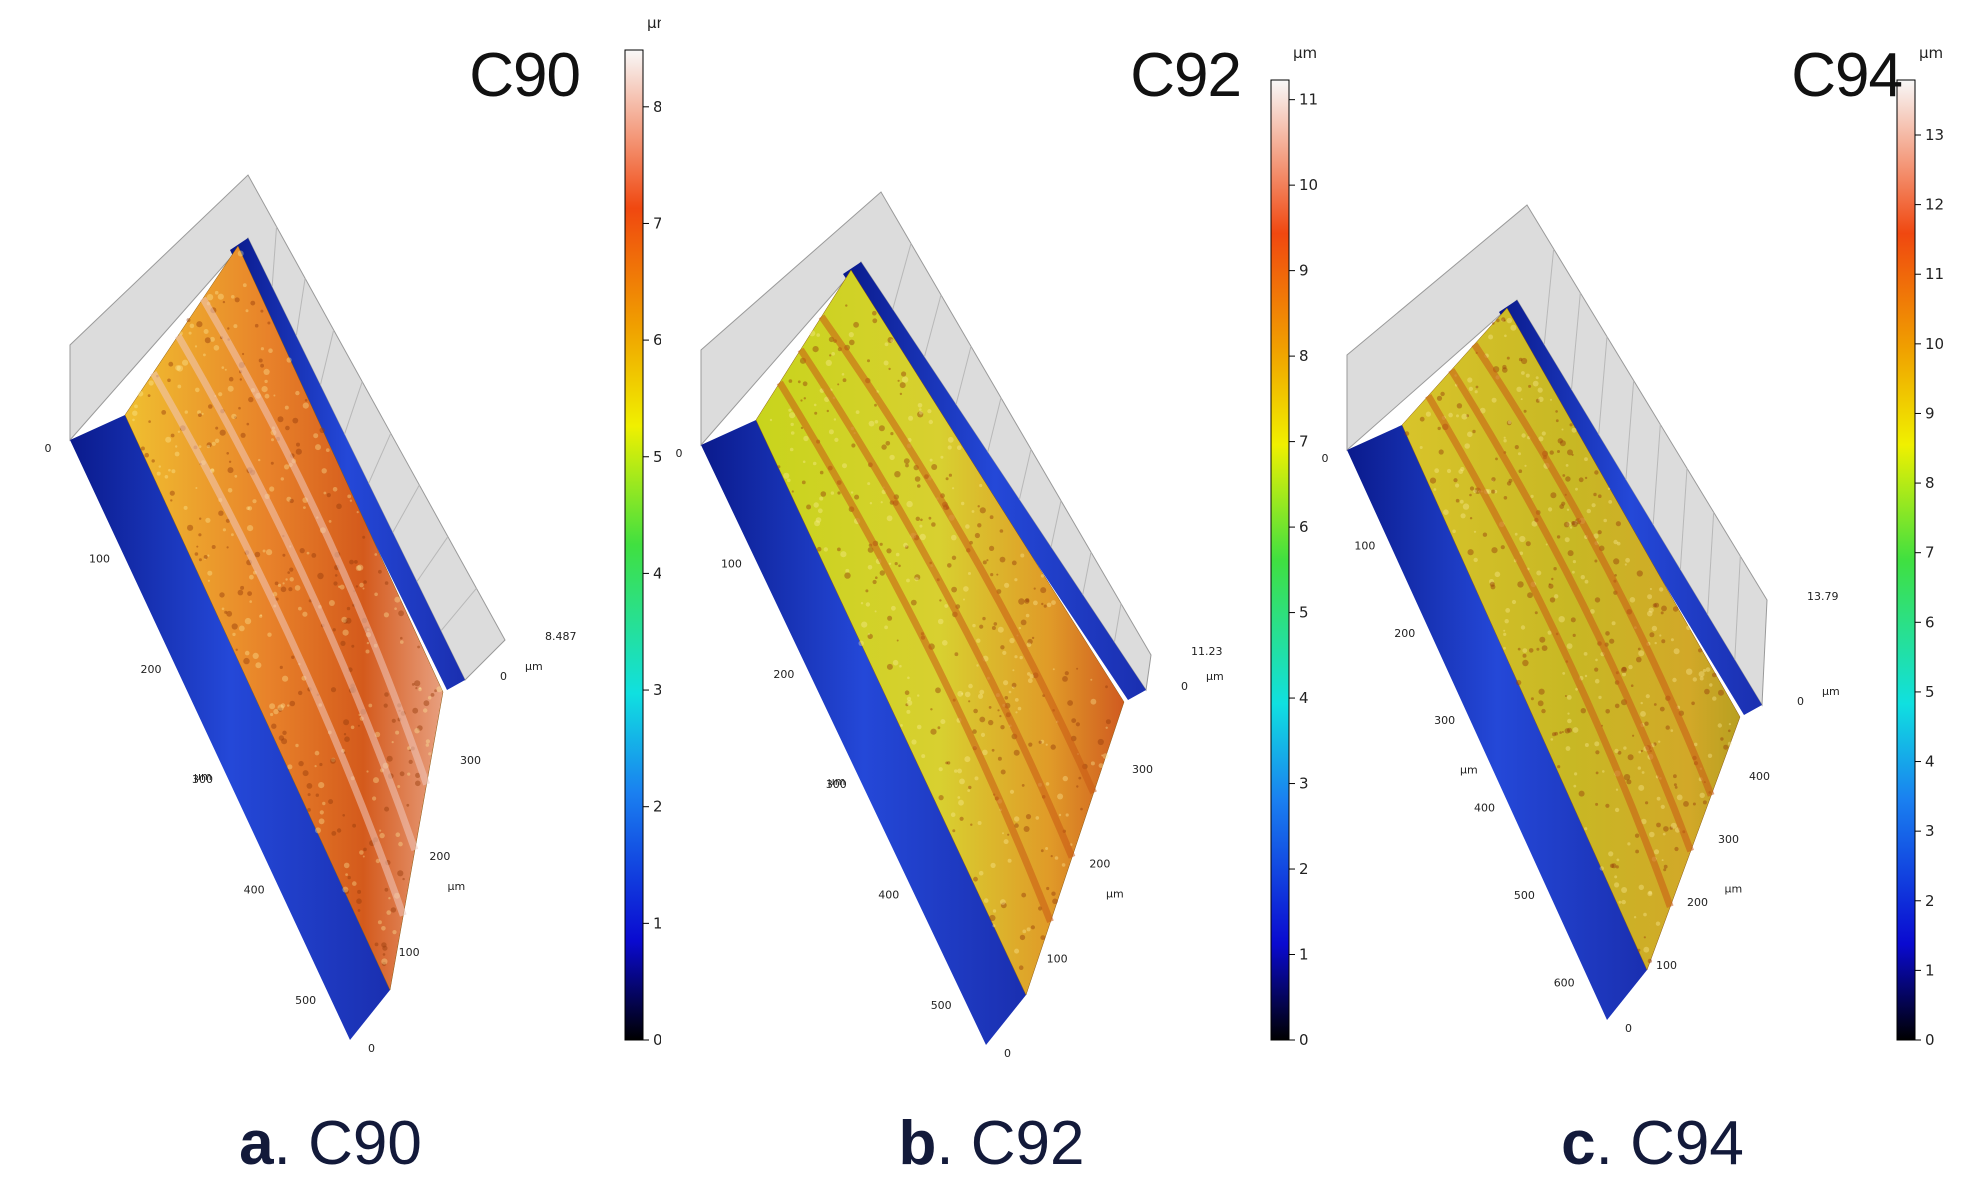  Describe the element at coordinates (48, 448) in the screenshot. I see `axis-left-tick: 0` at that location.